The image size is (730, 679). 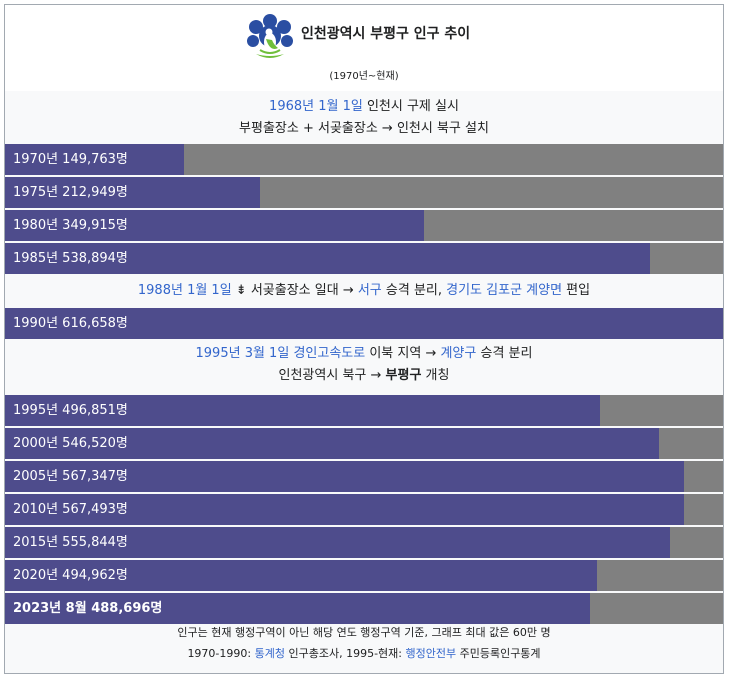 I want to click on note-1995-tail: 승격 분리, so click(x=504, y=353).